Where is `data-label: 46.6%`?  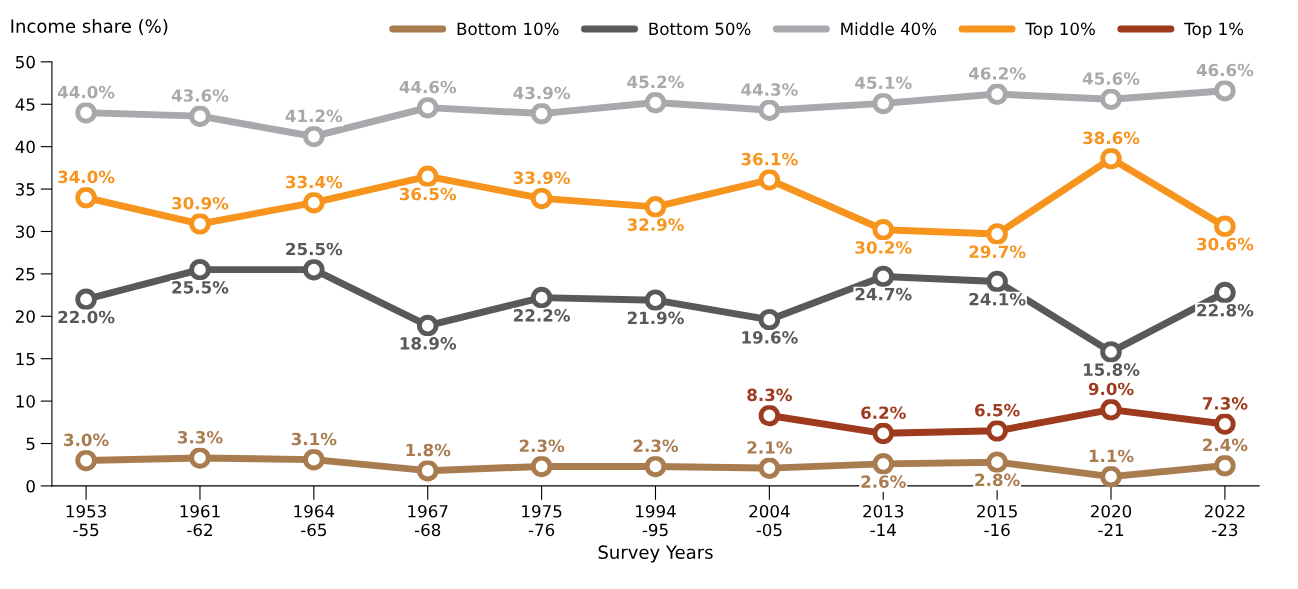
data-label: 46.6% is located at coordinates (1225, 70).